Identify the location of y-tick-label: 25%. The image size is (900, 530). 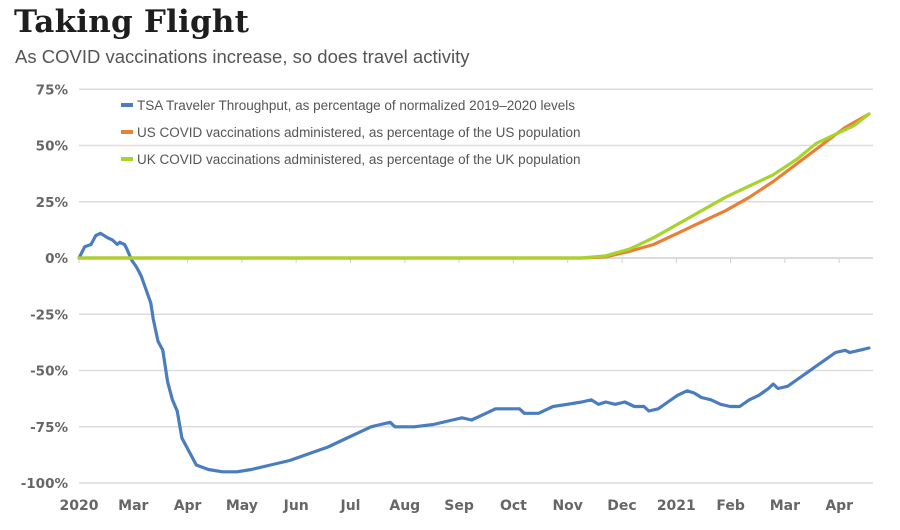
(52, 203).